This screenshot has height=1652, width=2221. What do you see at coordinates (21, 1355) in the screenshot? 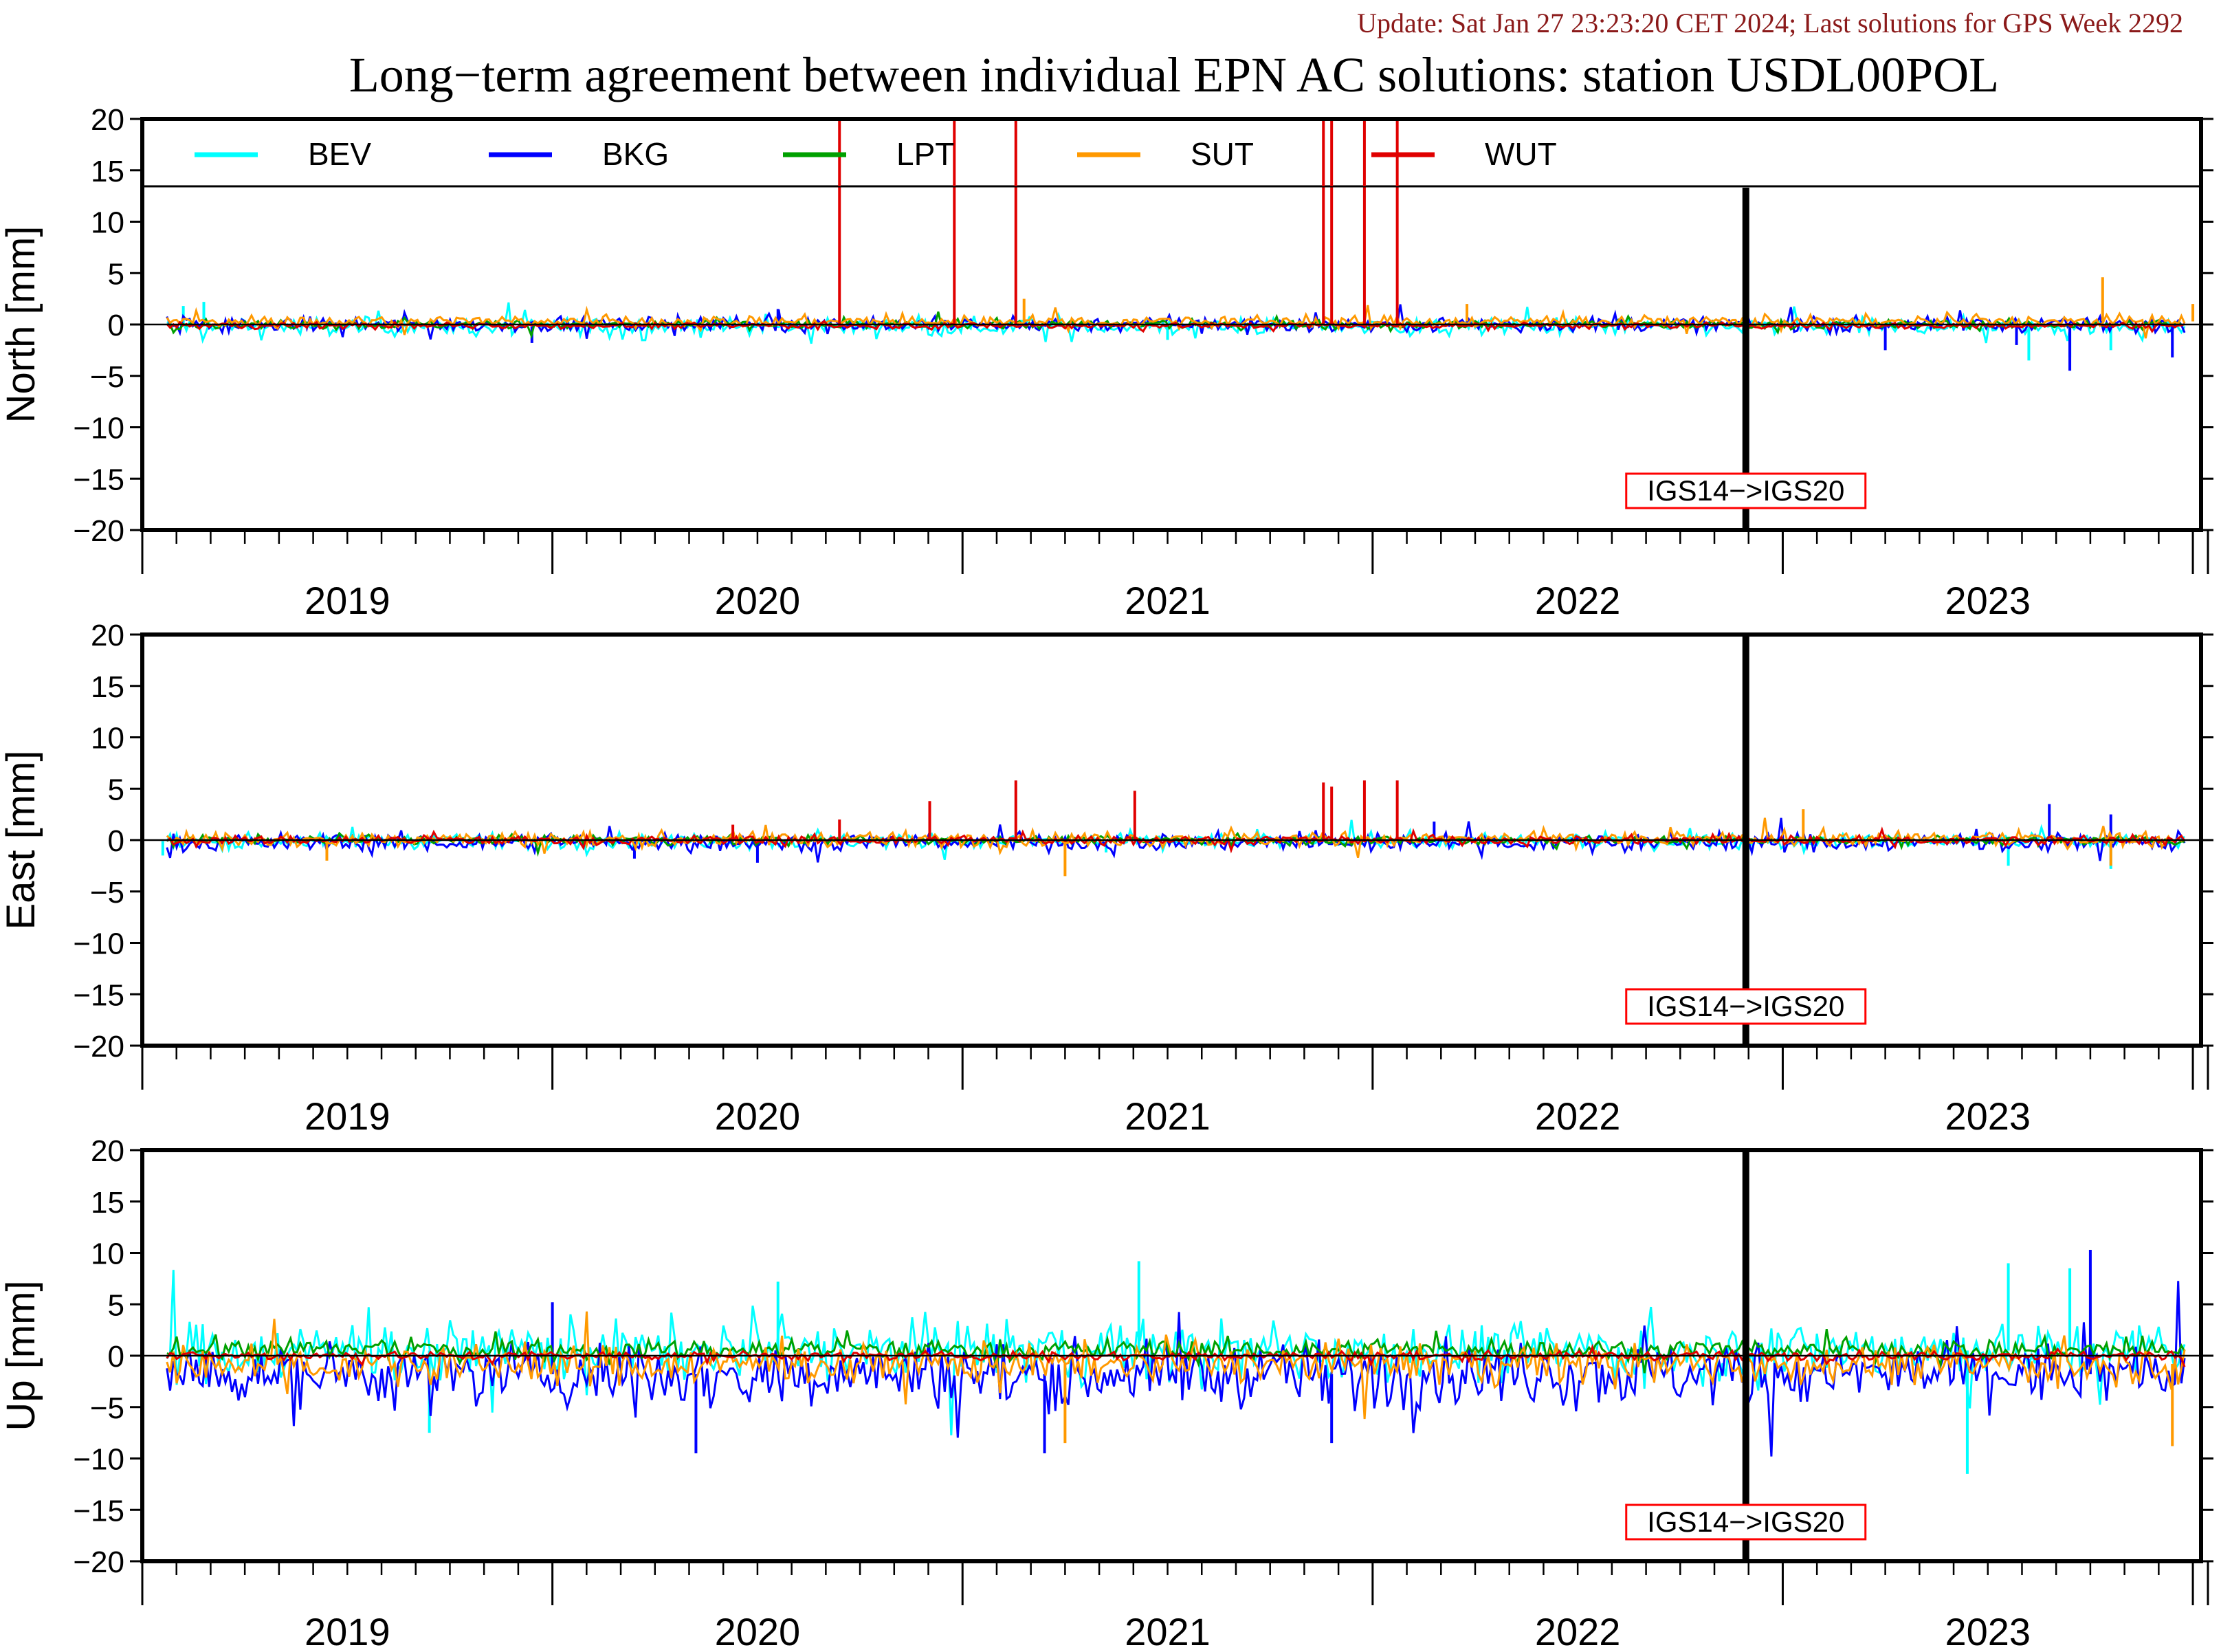
I see `y-axis-label: Up [mm]` at bounding box center [21, 1355].